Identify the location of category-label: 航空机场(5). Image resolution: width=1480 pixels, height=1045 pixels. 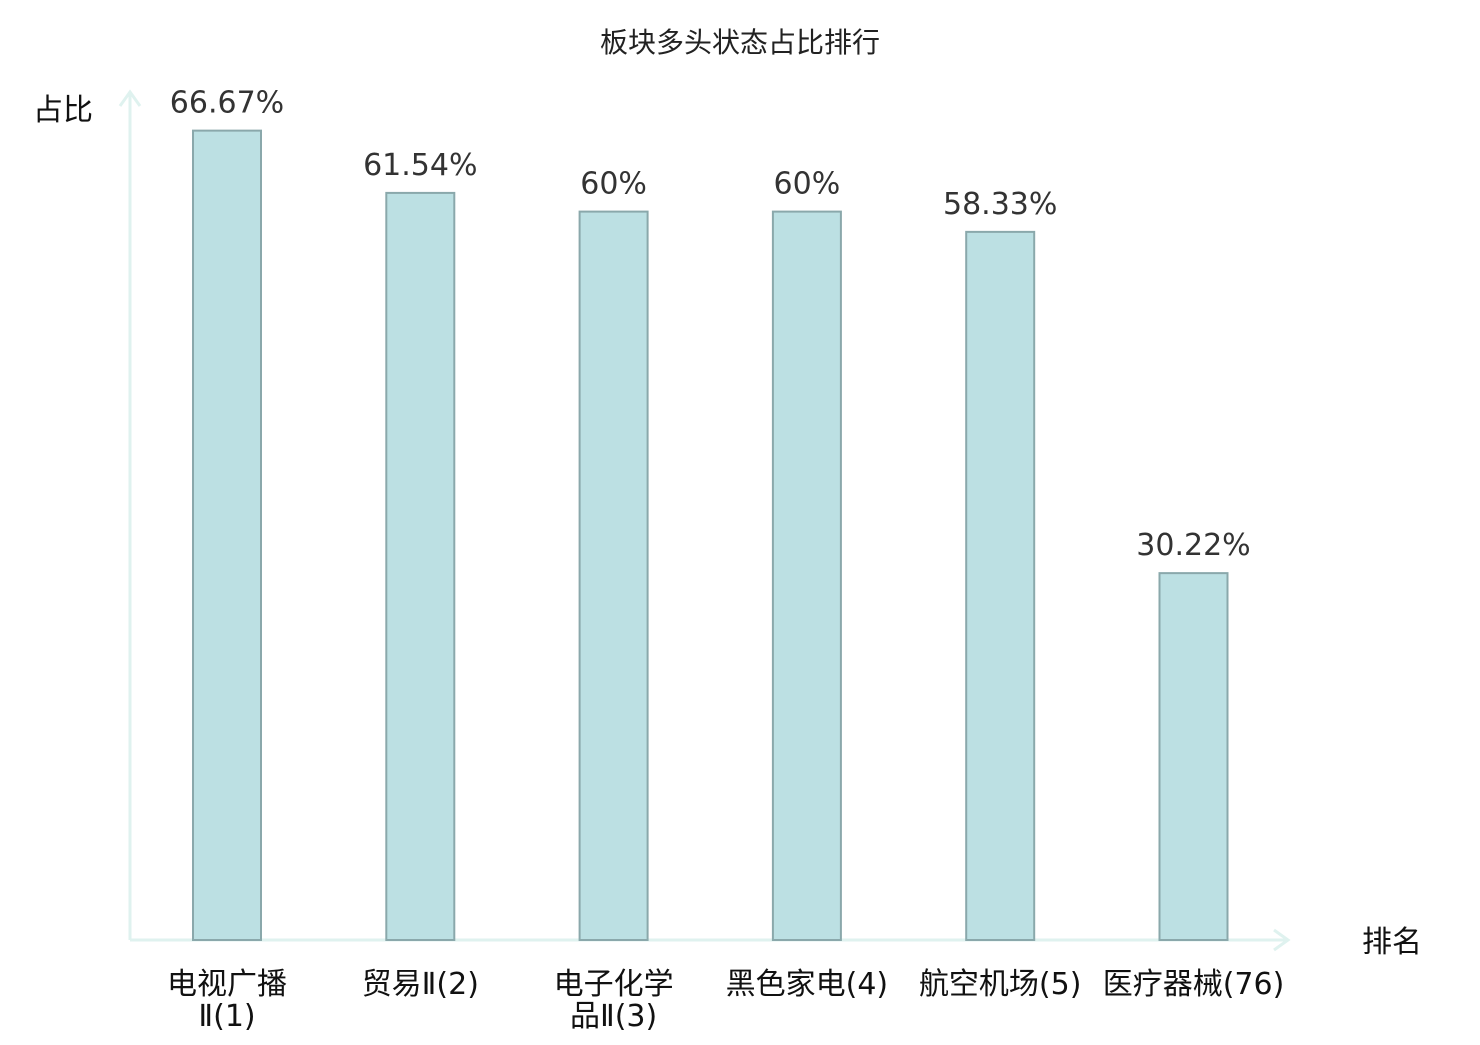
(1000, 984).